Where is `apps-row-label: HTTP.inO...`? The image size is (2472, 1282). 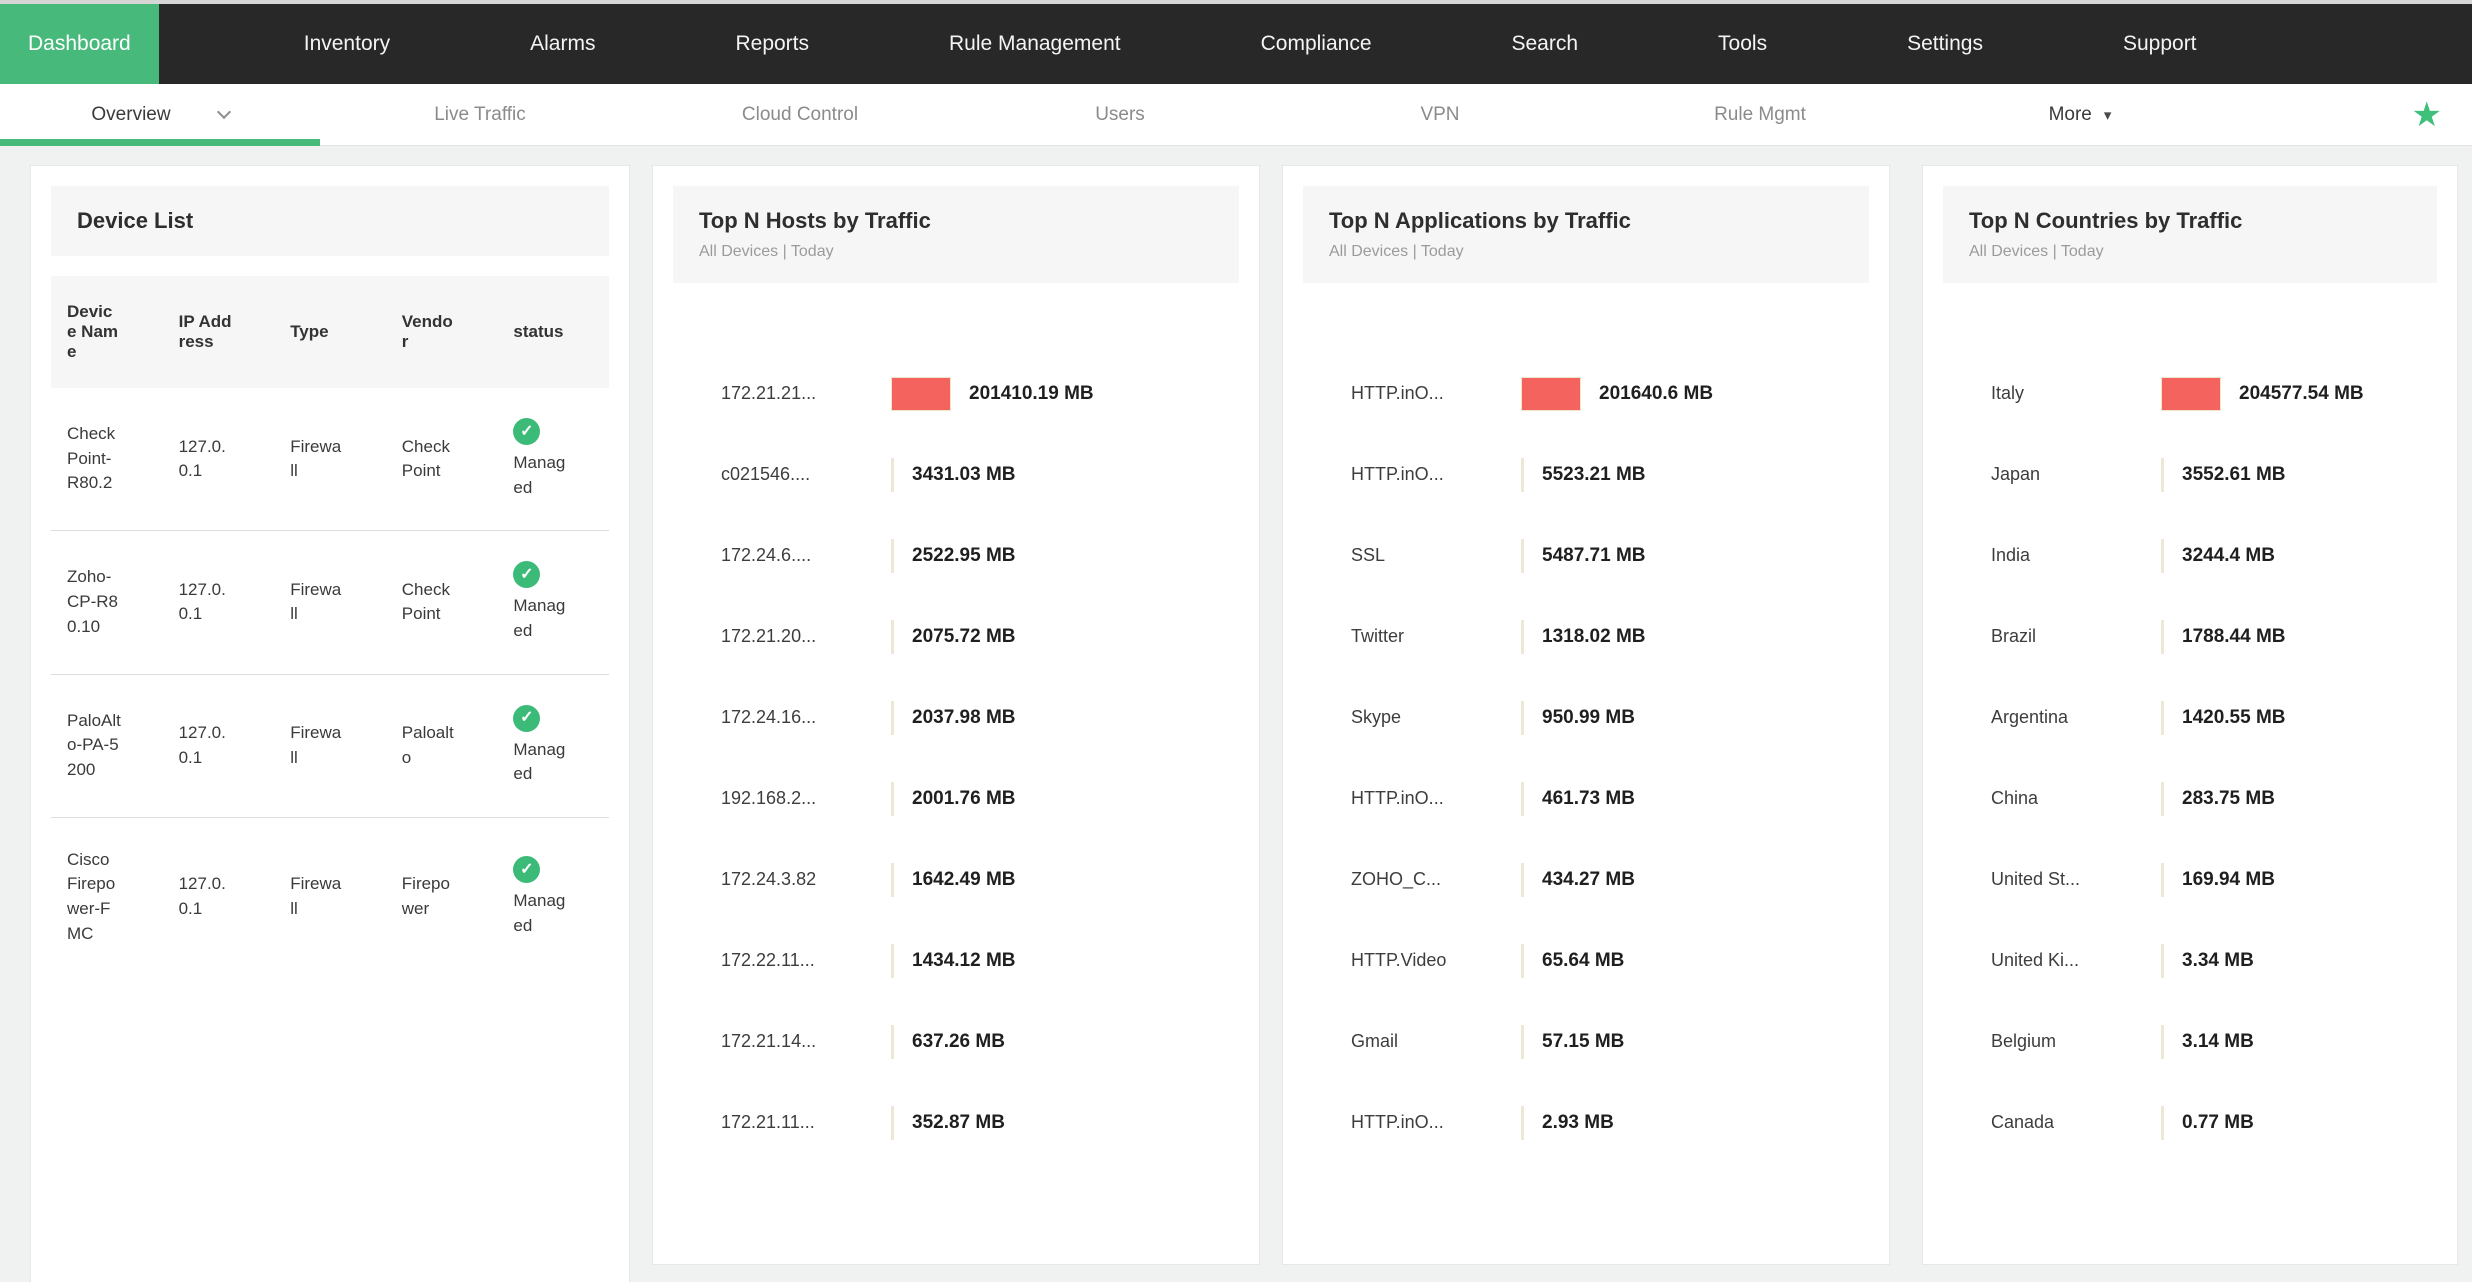 apps-row-label: HTTP.inO... is located at coordinates (1397, 798).